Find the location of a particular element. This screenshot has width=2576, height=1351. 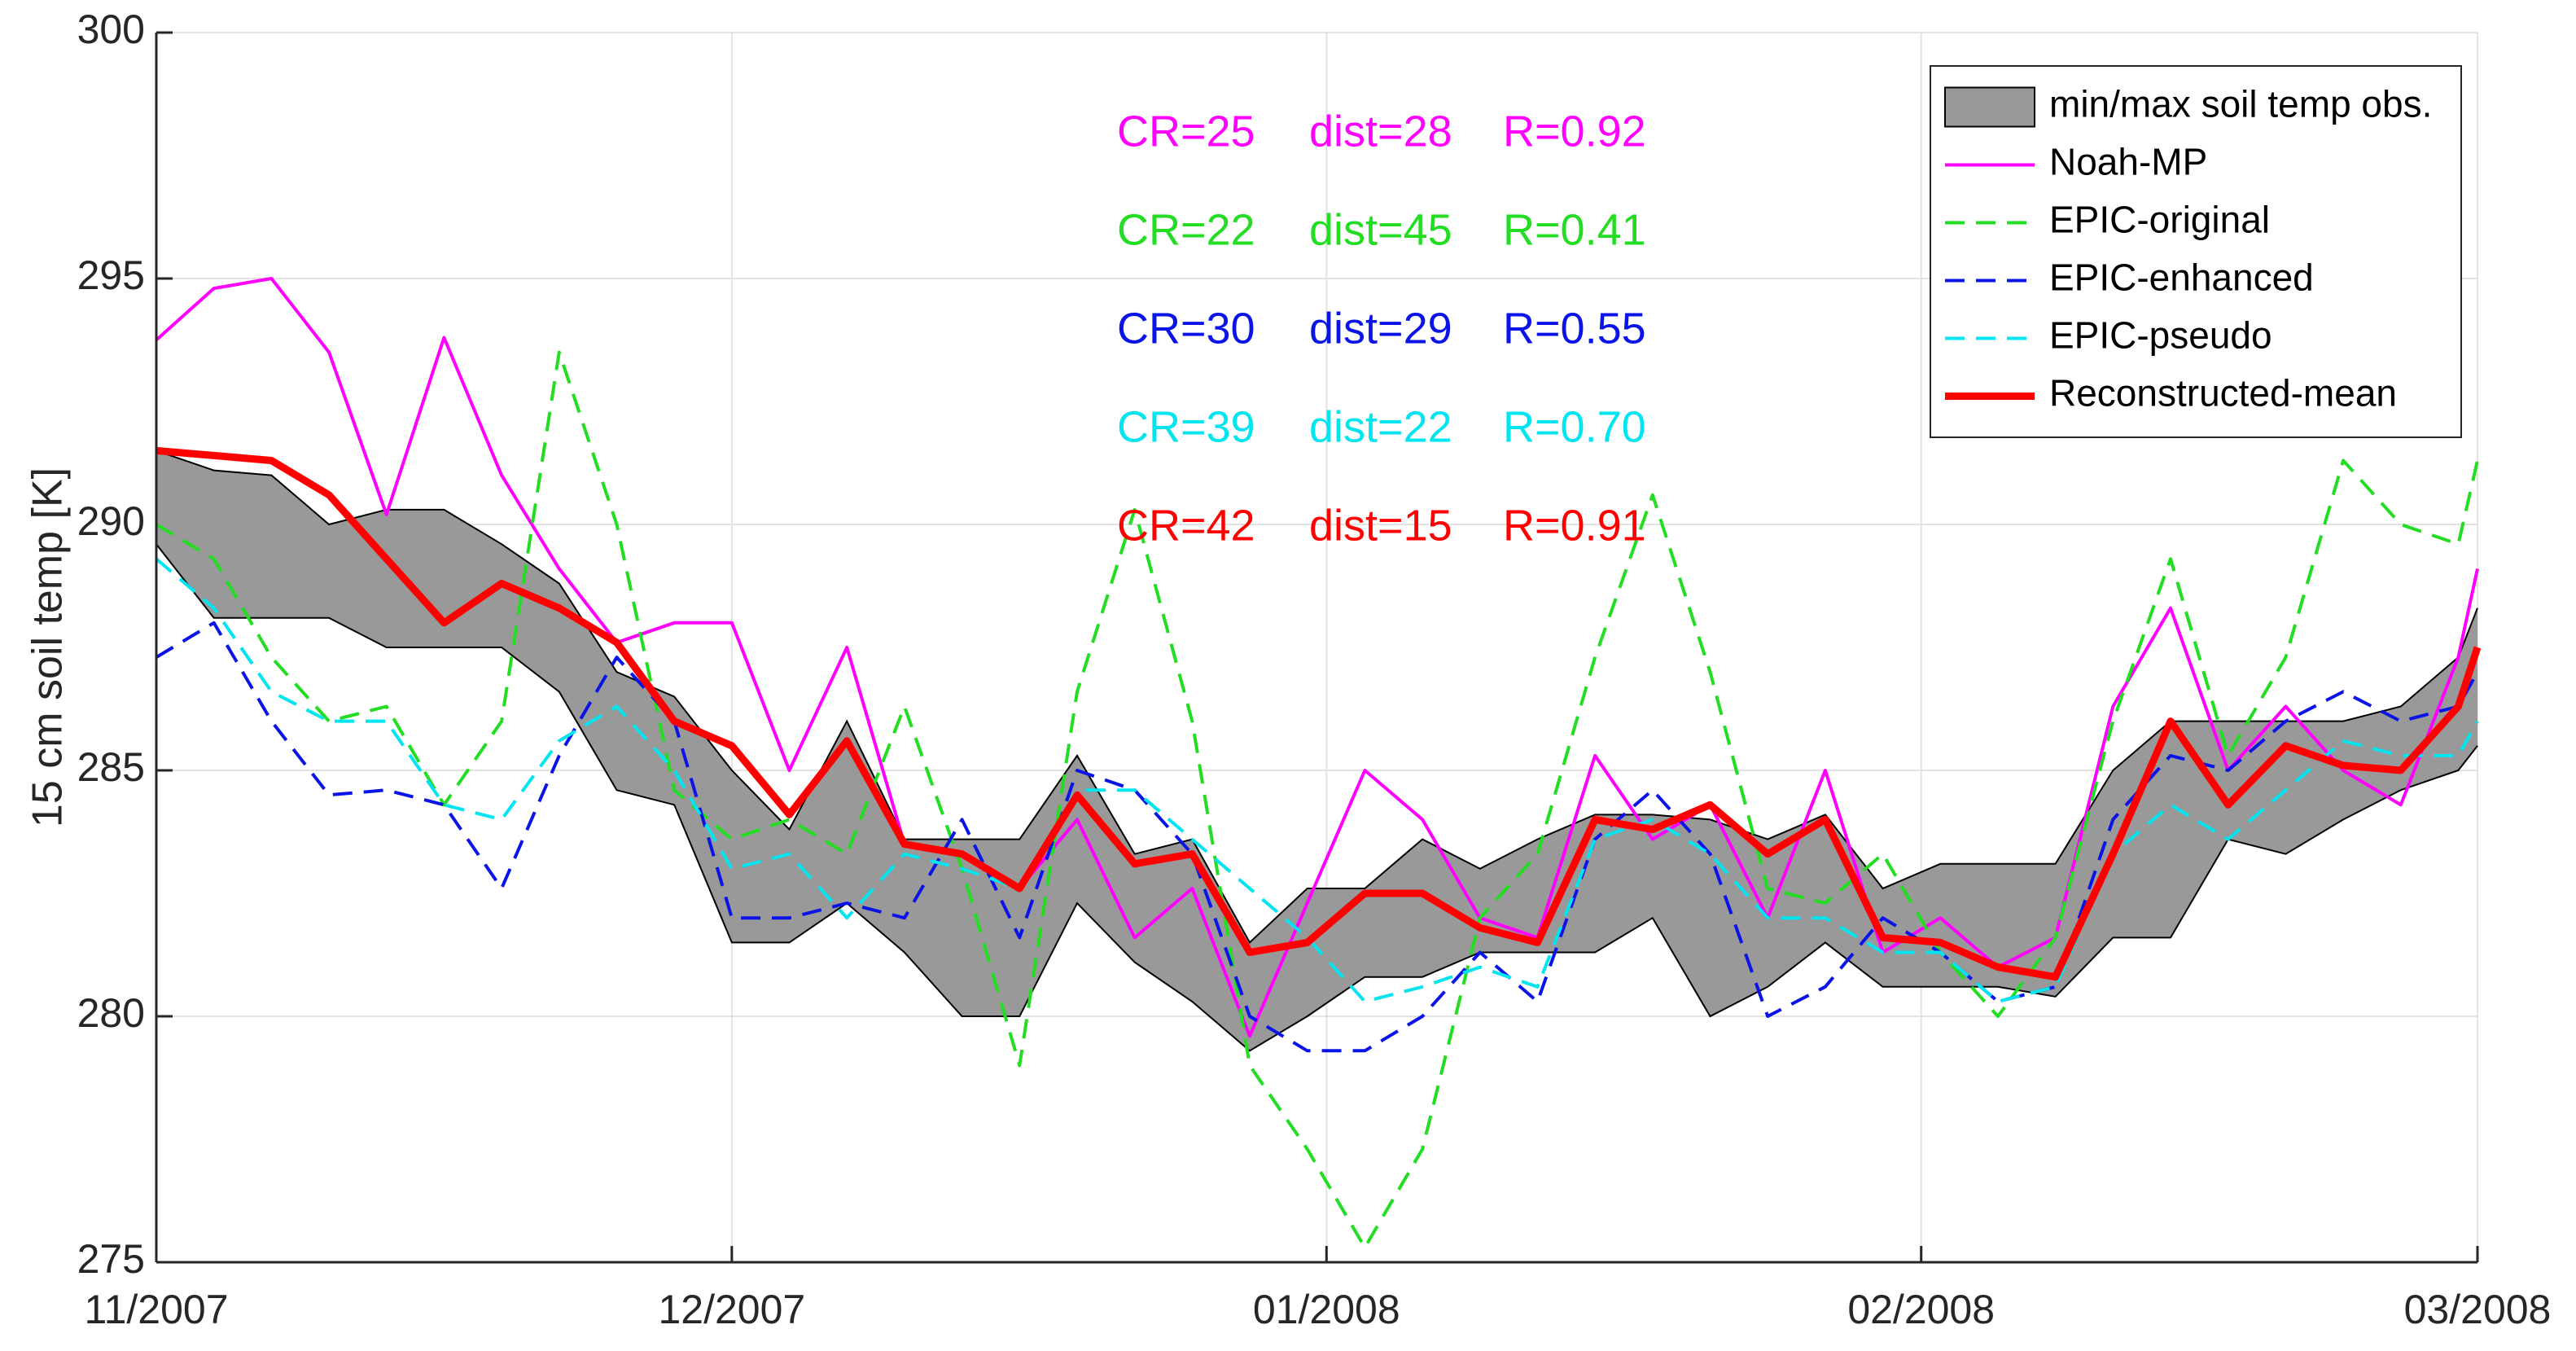

stat-annotation: CR=39 is located at coordinates (1186, 426).